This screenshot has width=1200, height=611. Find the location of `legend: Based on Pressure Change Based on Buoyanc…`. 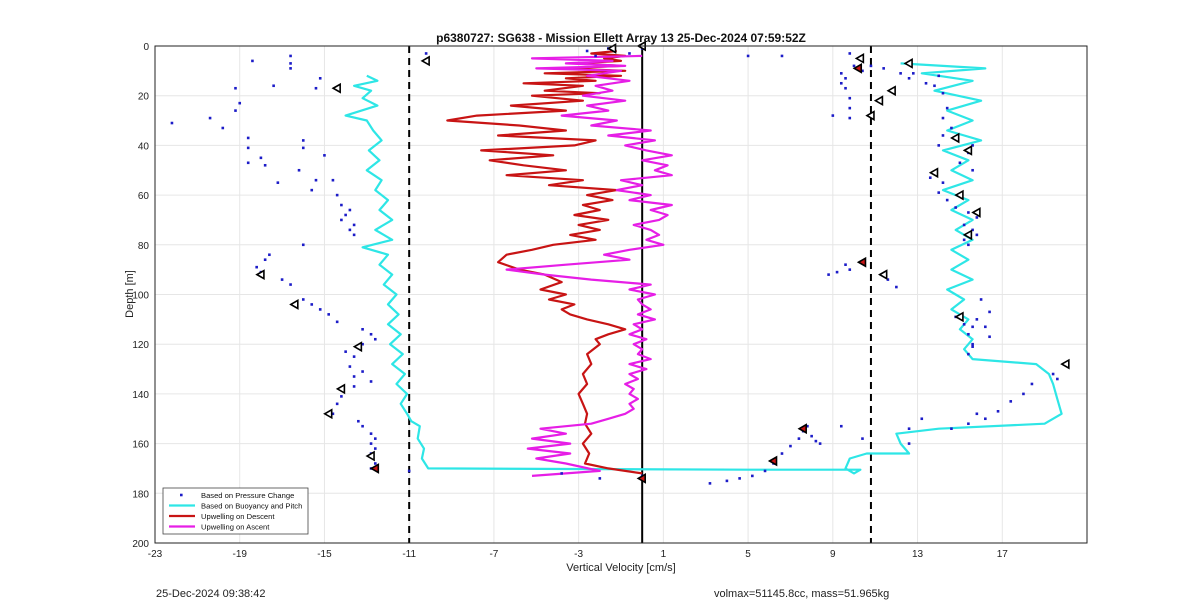

legend: Based on Pressure Change Based on Buoyanc… is located at coordinates (235, 511).